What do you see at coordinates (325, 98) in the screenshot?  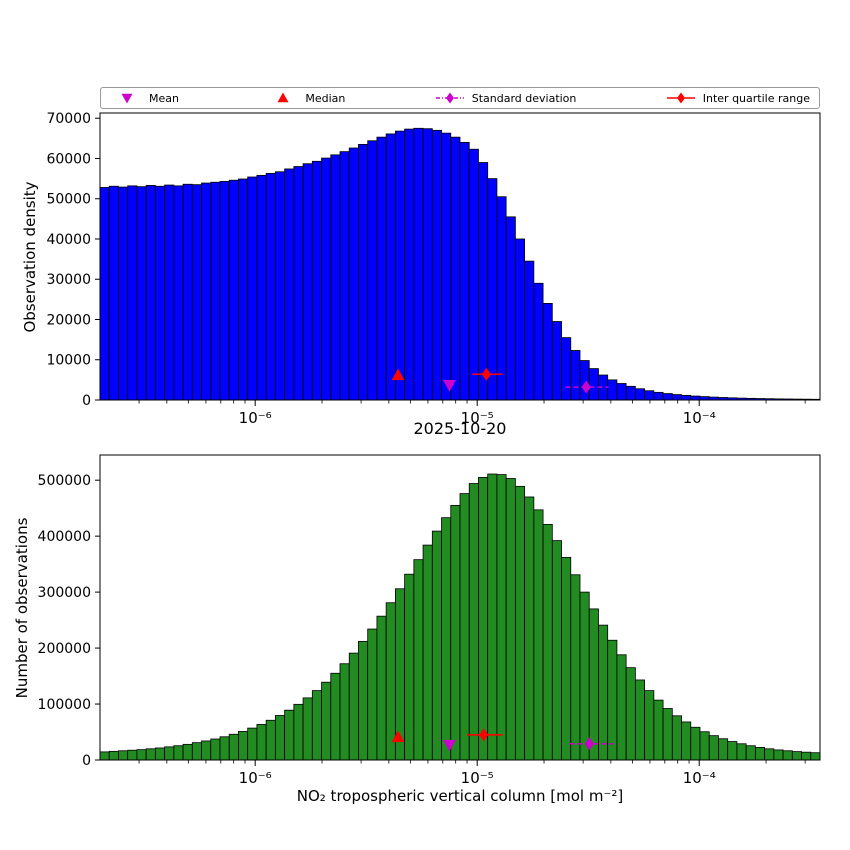 I see `legend-label: Median` at bounding box center [325, 98].